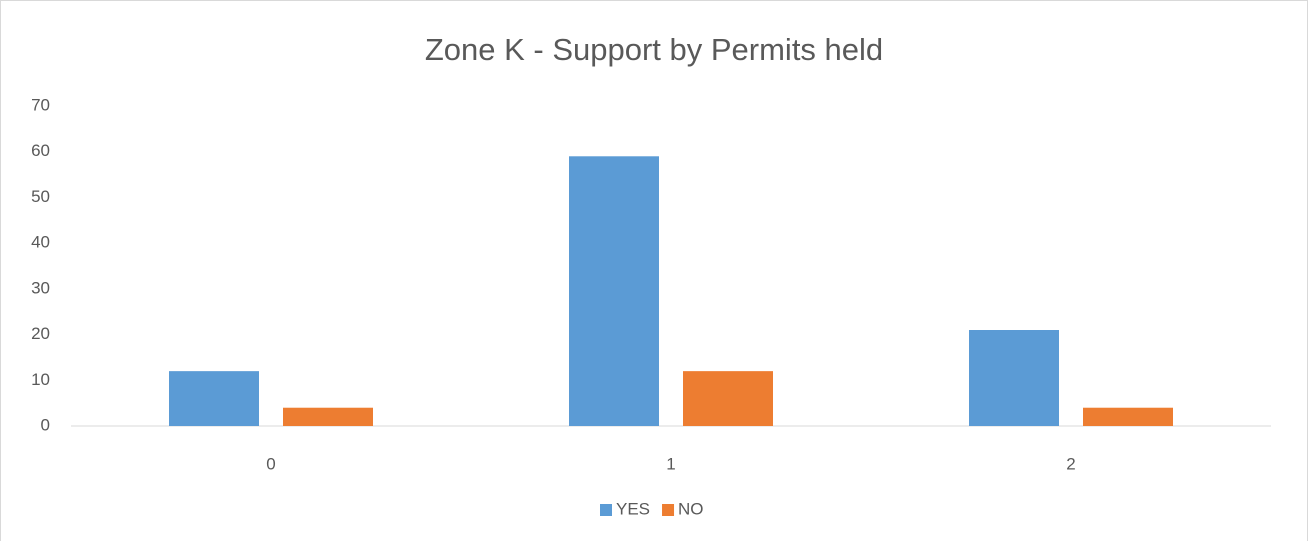 Image resolution: width=1308 pixels, height=541 pixels. What do you see at coordinates (270, 463) in the screenshot?
I see `x-tick-label: 0` at bounding box center [270, 463].